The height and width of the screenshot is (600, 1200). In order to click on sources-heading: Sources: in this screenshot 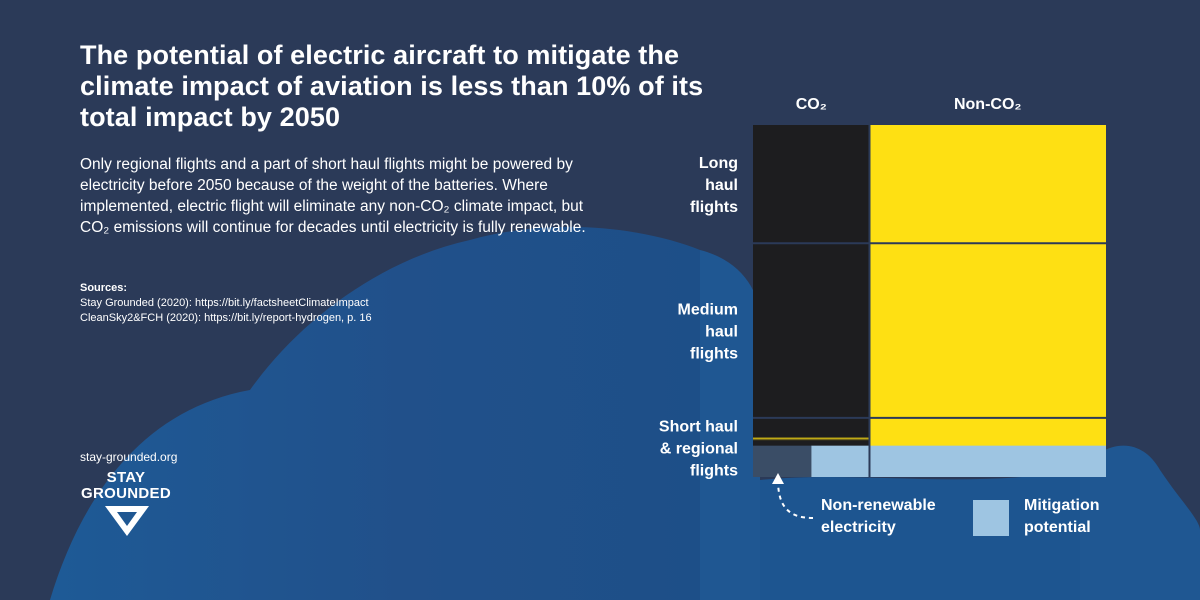, I will do `click(104, 288)`.